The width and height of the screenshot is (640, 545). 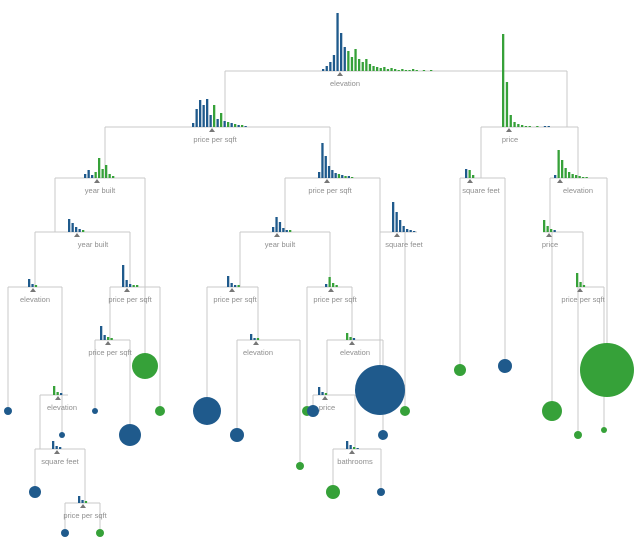 What do you see at coordinates (35, 299) in the screenshot?
I see `node-feature-label: elevation` at bounding box center [35, 299].